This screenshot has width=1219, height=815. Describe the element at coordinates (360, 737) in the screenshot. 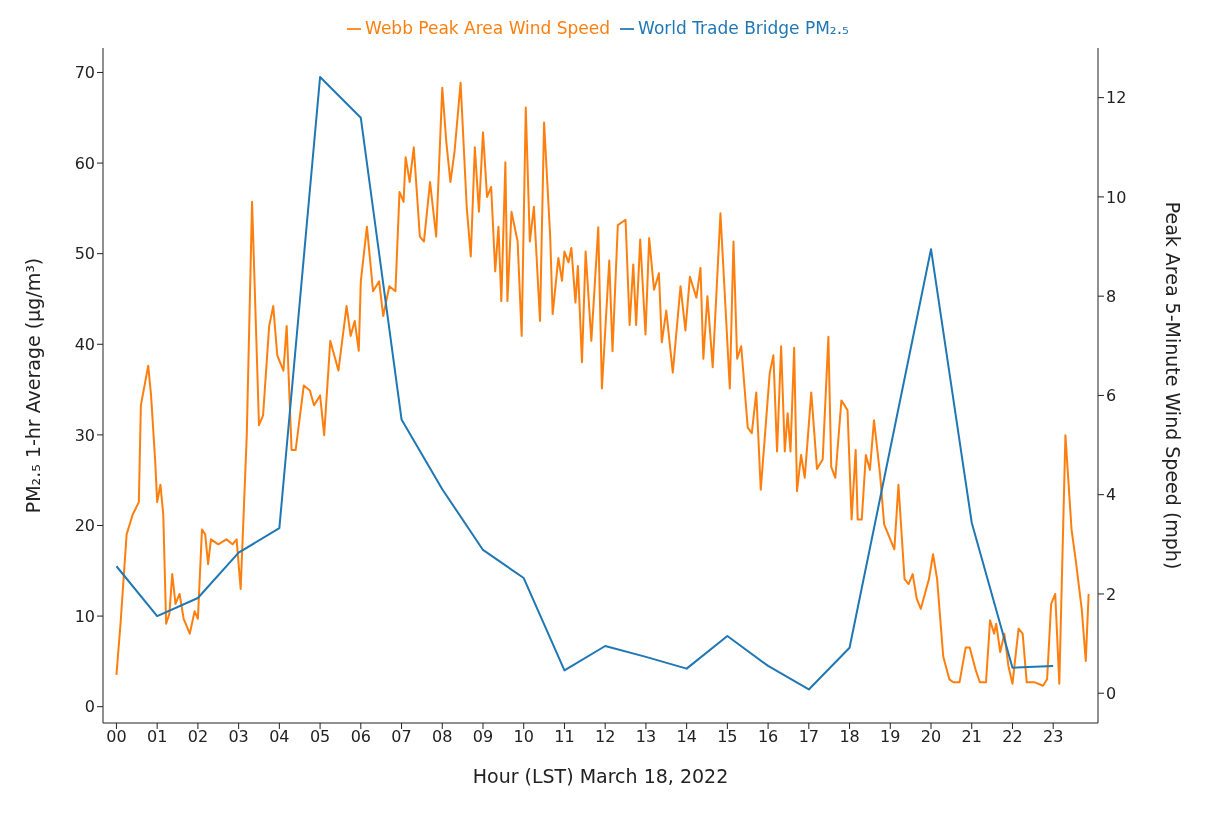

I see `x-tick-label: 06` at that location.